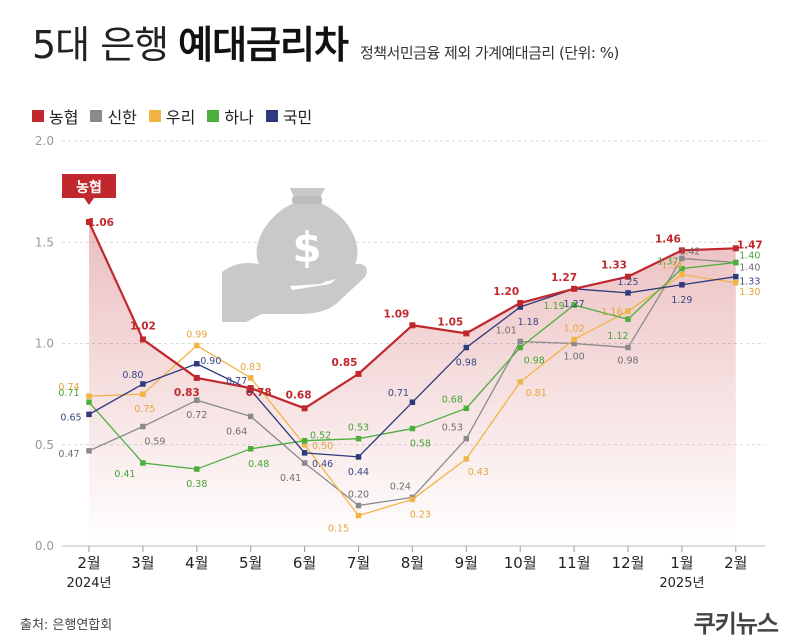  Describe the element at coordinates (297, 117) in the screenshot. I see `legend-label-kookmin: 국민` at that location.